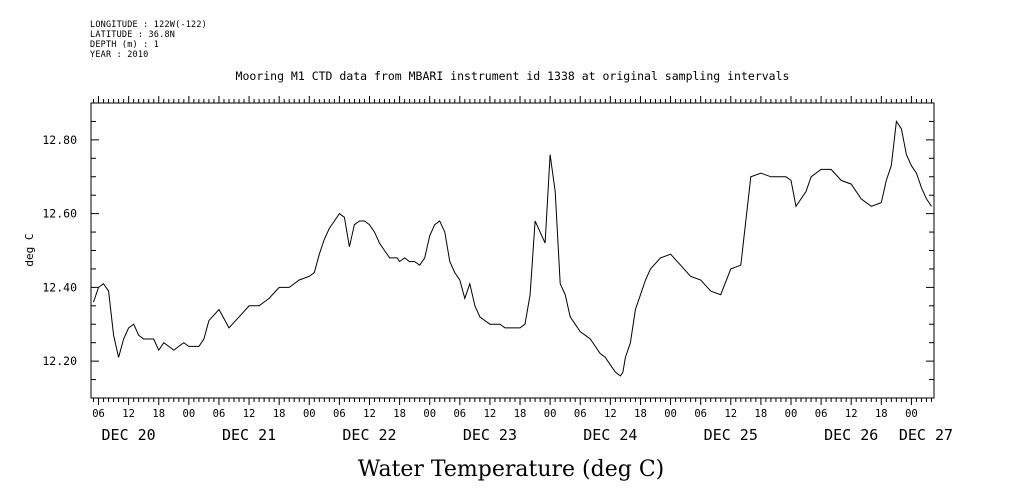 The image size is (1009, 504). I want to click on x-day-label: DEC 20, so click(129, 435).